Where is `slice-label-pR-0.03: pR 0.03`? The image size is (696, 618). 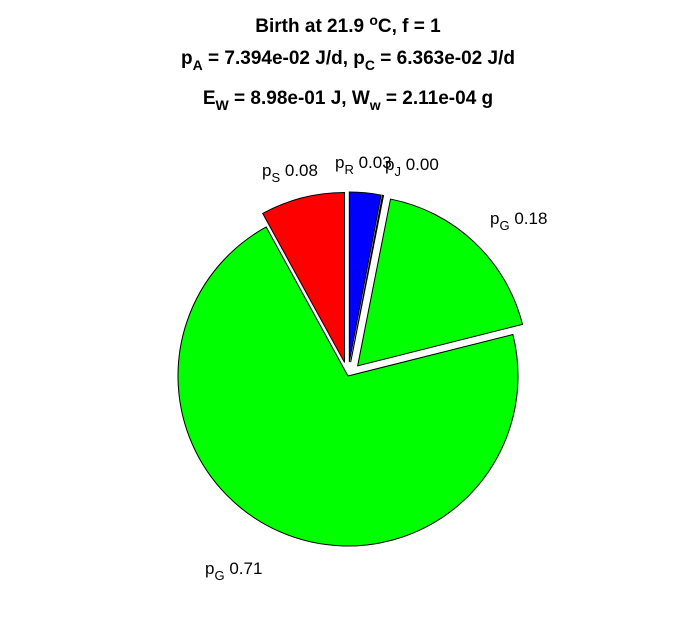
slice-label-pR-0.03: pR 0.03 is located at coordinates (363, 165).